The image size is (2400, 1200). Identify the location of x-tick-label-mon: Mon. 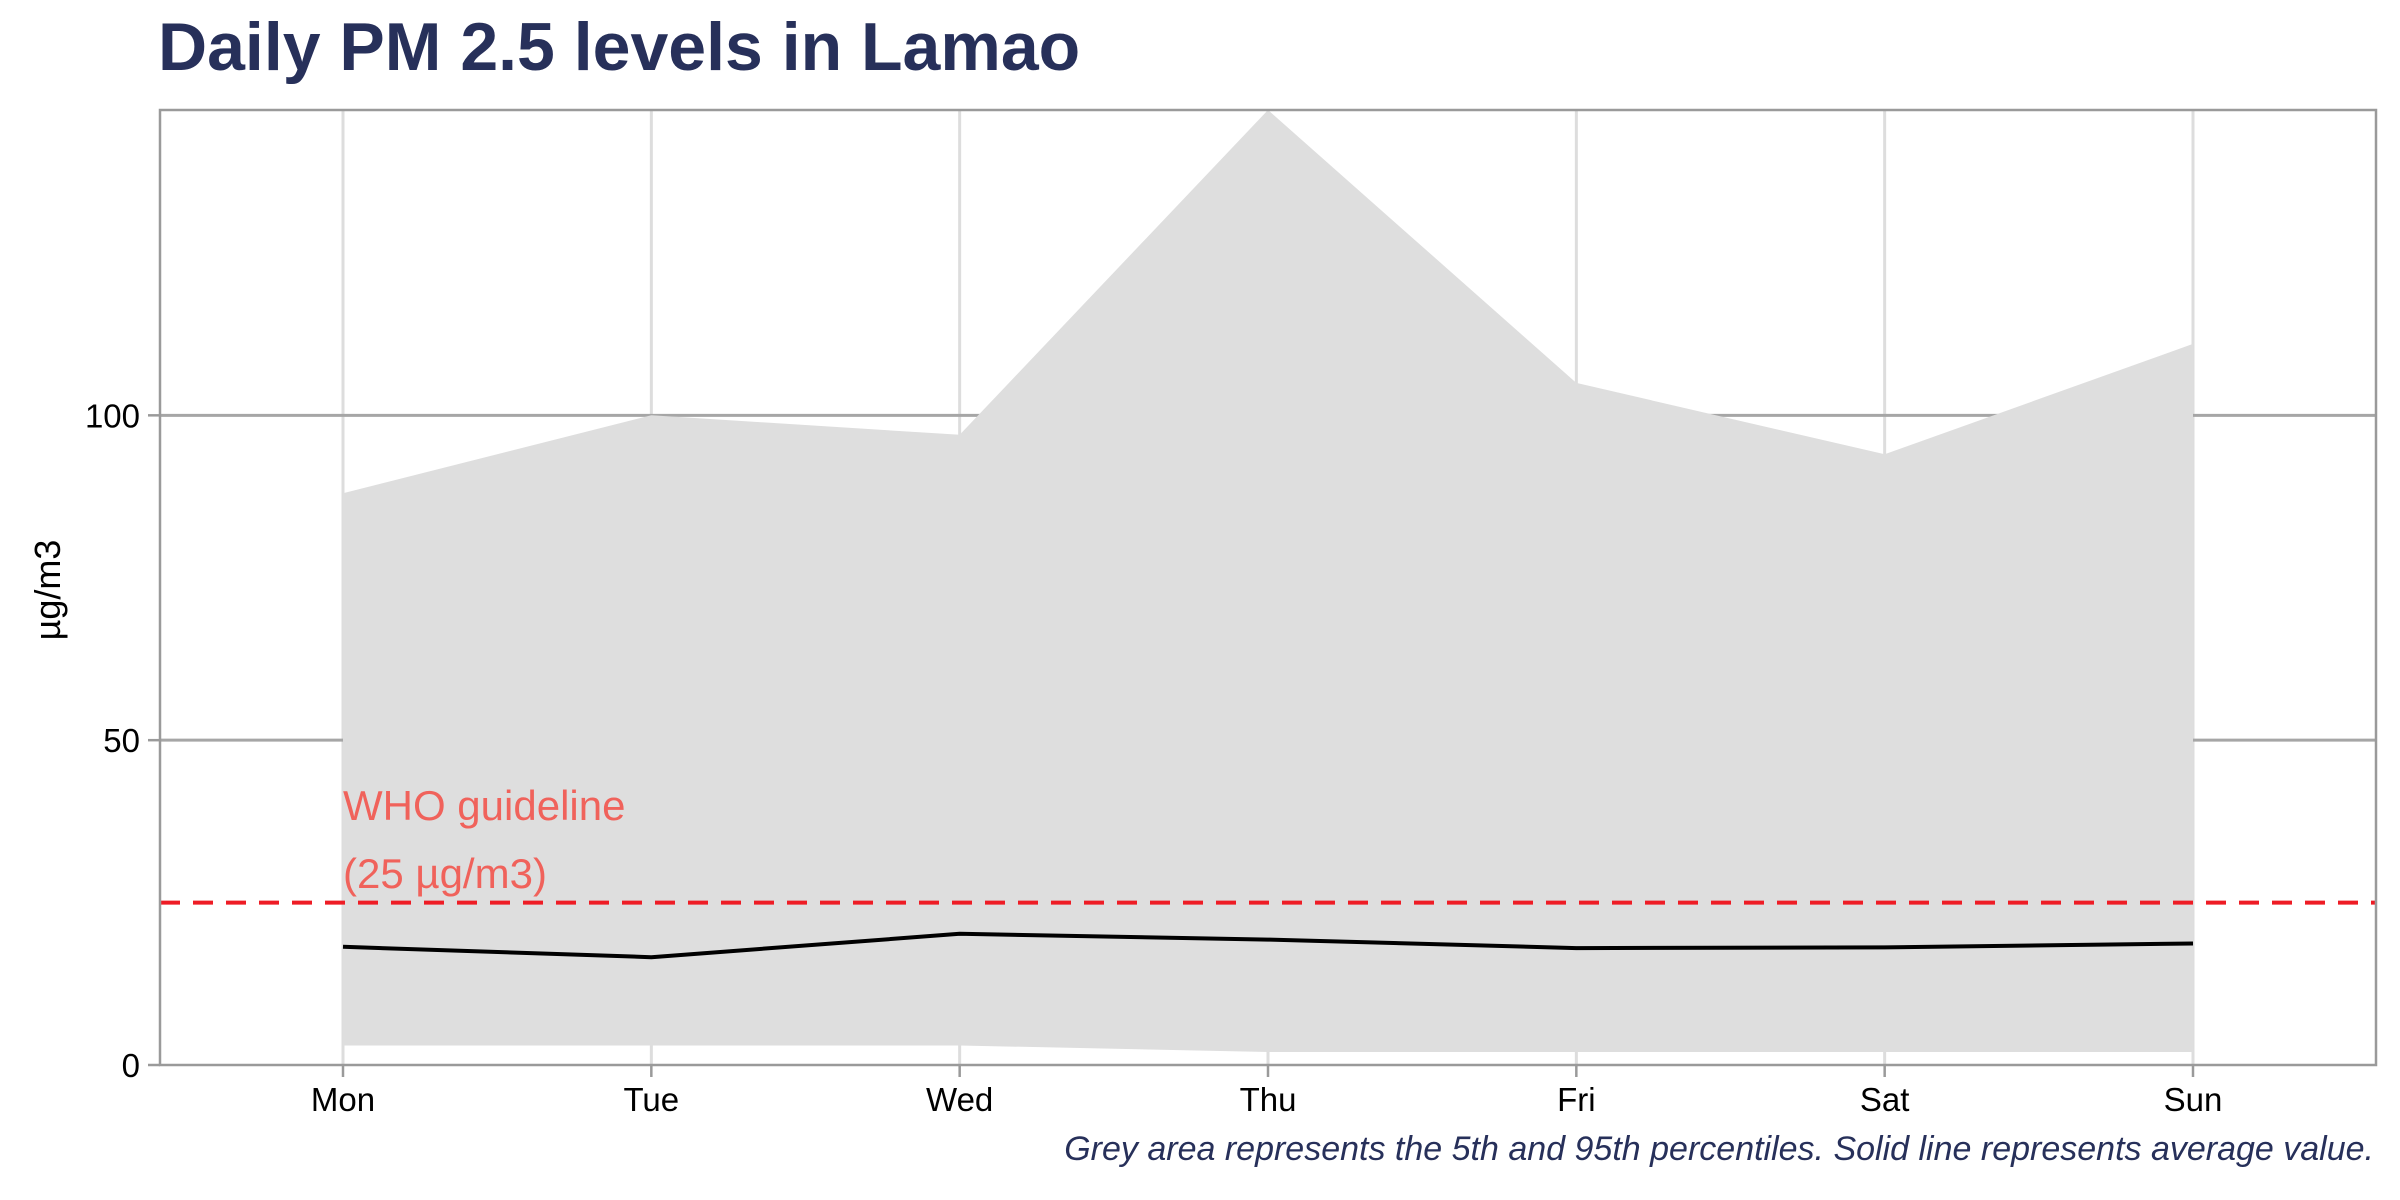
(343, 1099).